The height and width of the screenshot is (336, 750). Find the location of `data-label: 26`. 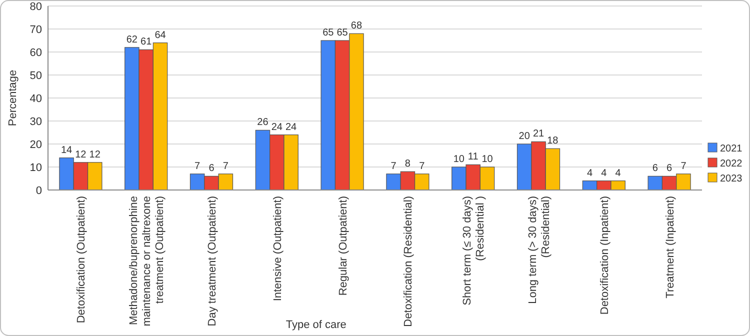

data-label: 26 is located at coordinates (263, 122).